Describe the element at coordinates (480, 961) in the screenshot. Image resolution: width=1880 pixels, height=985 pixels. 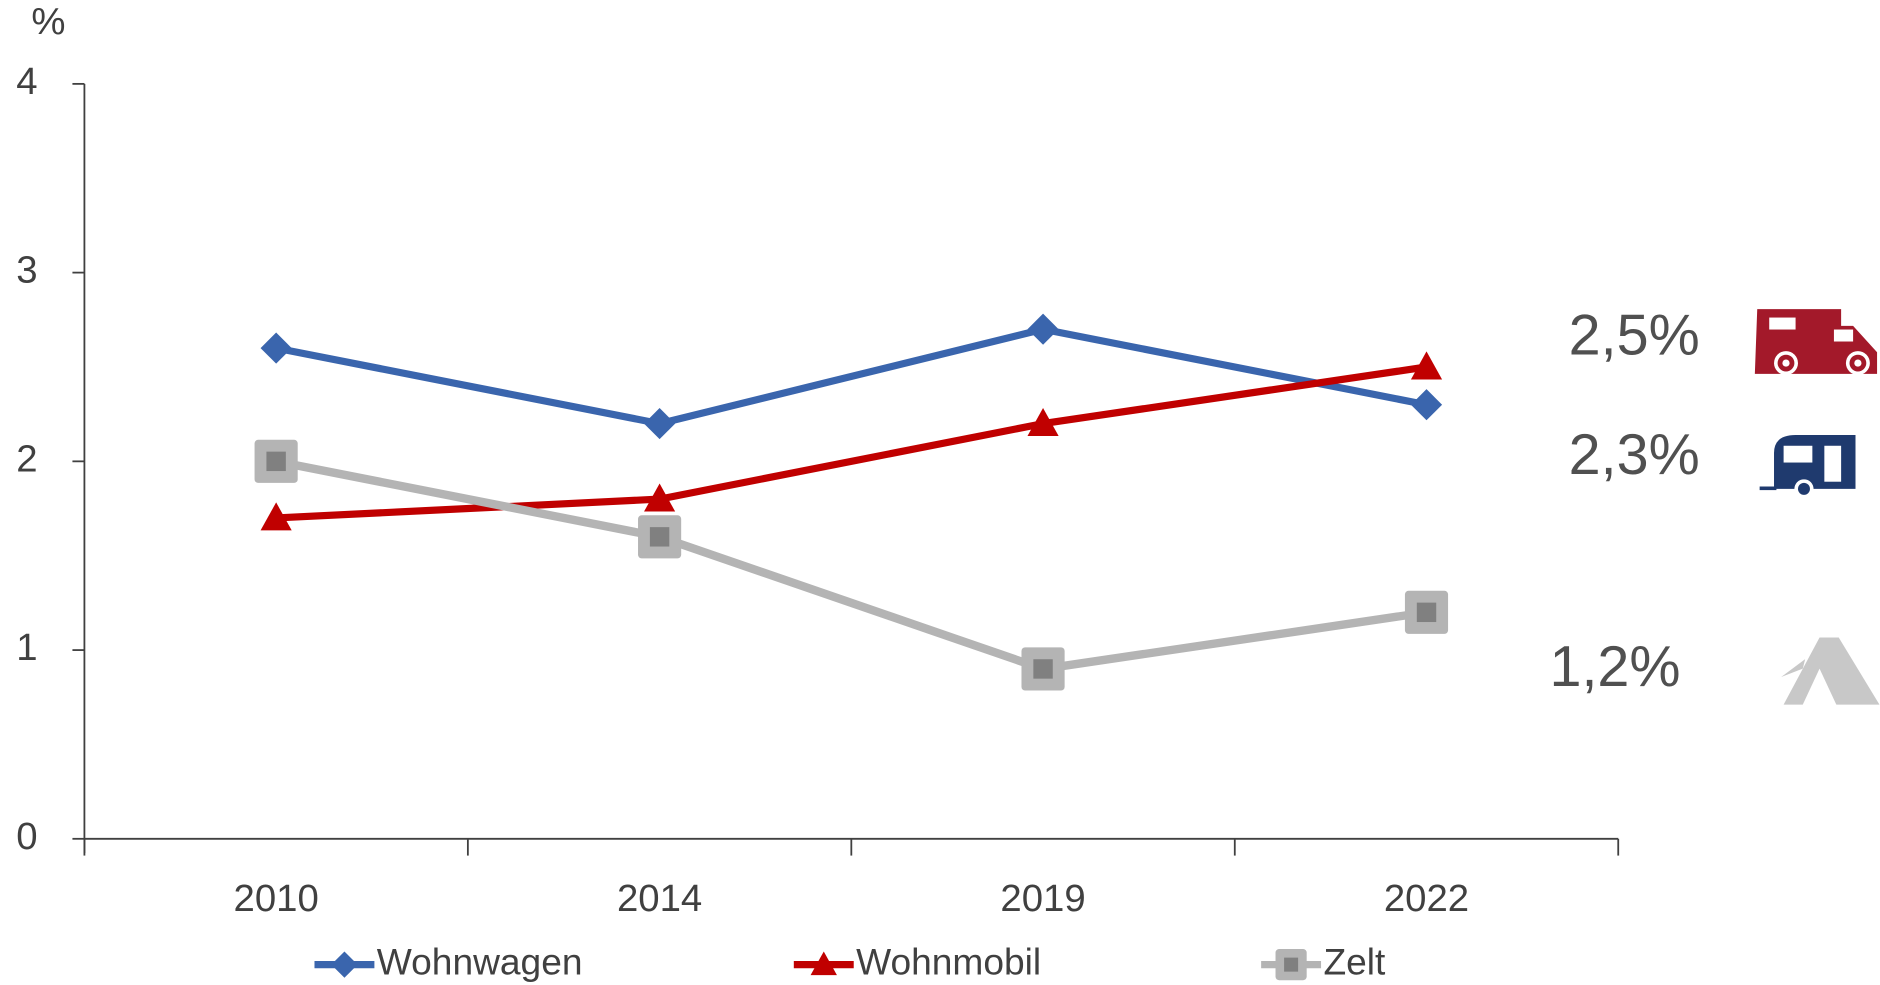
I see `legend-label: Wohnwagen` at that location.